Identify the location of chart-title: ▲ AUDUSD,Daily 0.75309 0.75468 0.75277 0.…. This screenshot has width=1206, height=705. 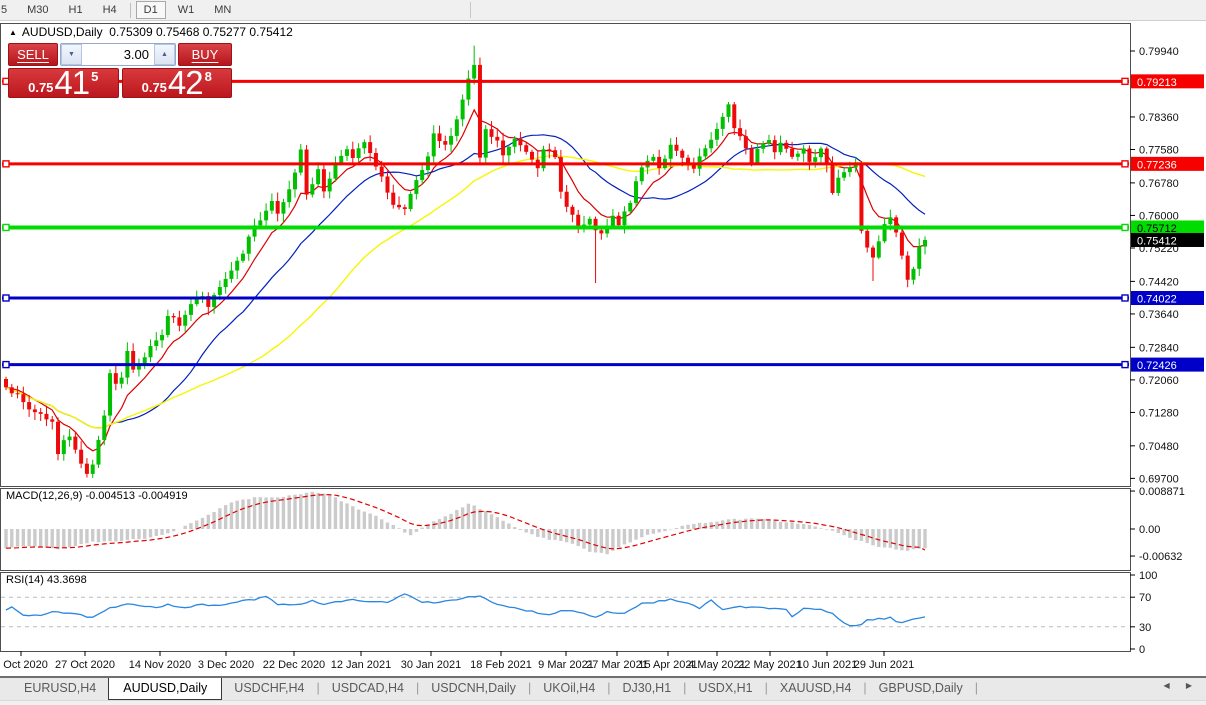
(151, 32).